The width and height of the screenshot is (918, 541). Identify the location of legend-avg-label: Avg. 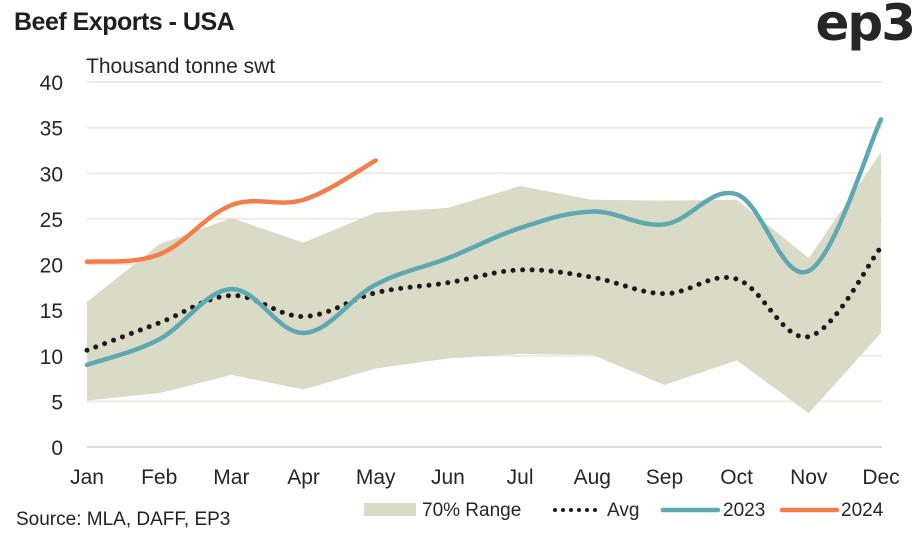
(623, 510).